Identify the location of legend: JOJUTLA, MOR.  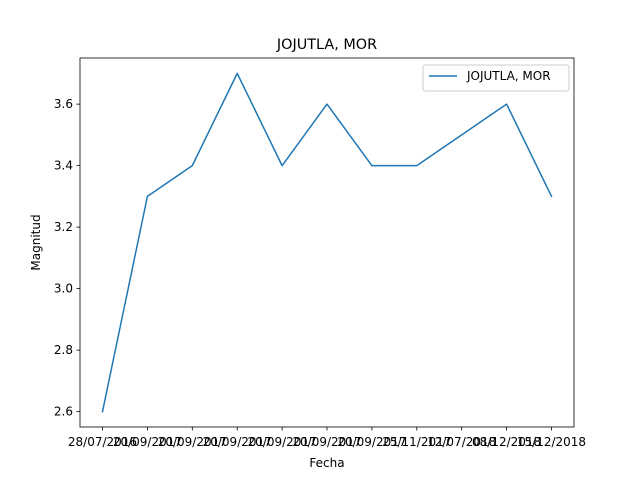
(496, 78).